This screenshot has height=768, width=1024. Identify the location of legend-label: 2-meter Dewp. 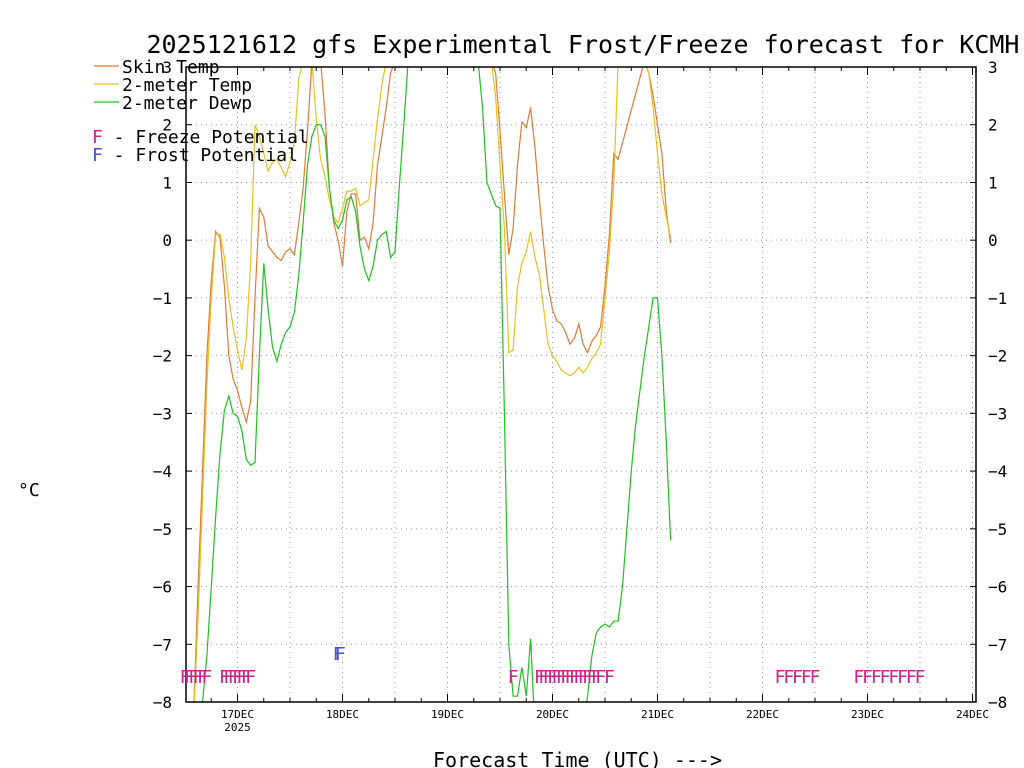
(187, 103).